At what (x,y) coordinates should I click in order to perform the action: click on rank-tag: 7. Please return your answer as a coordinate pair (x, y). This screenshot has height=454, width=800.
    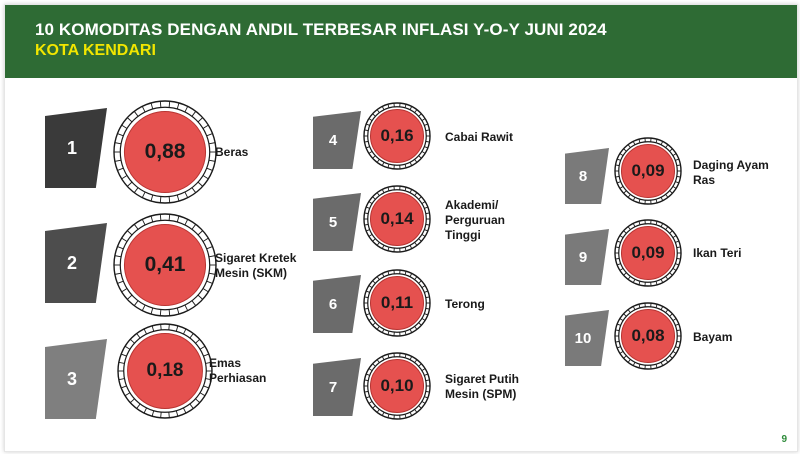
    Looking at the image, I should click on (337, 387).